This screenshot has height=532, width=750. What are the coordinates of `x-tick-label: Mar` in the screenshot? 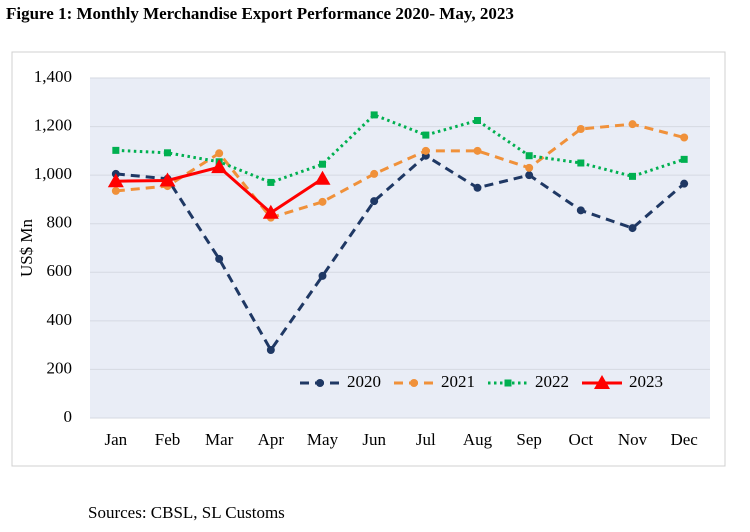 It's located at (219, 439).